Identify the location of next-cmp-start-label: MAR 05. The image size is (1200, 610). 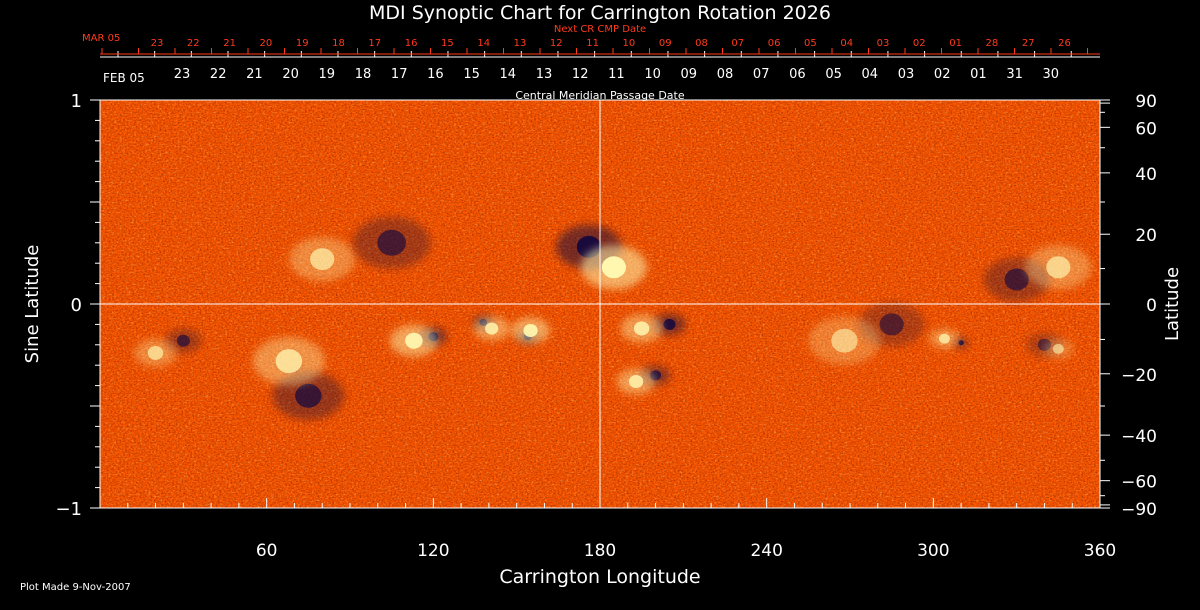
(101, 38).